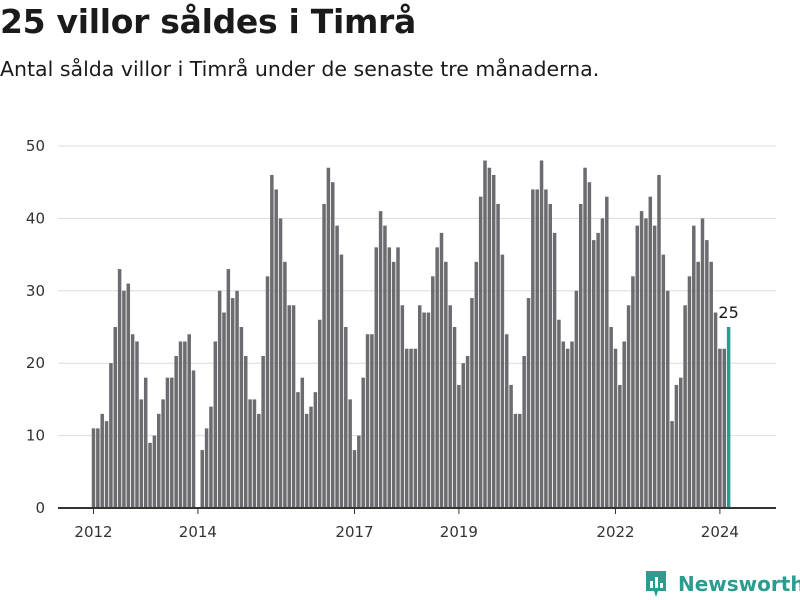 Image resolution: width=800 pixels, height=600 pixels. What do you see at coordinates (656, 584) in the screenshot?
I see `newsworthy-logo-icon` at bounding box center [656, 584].